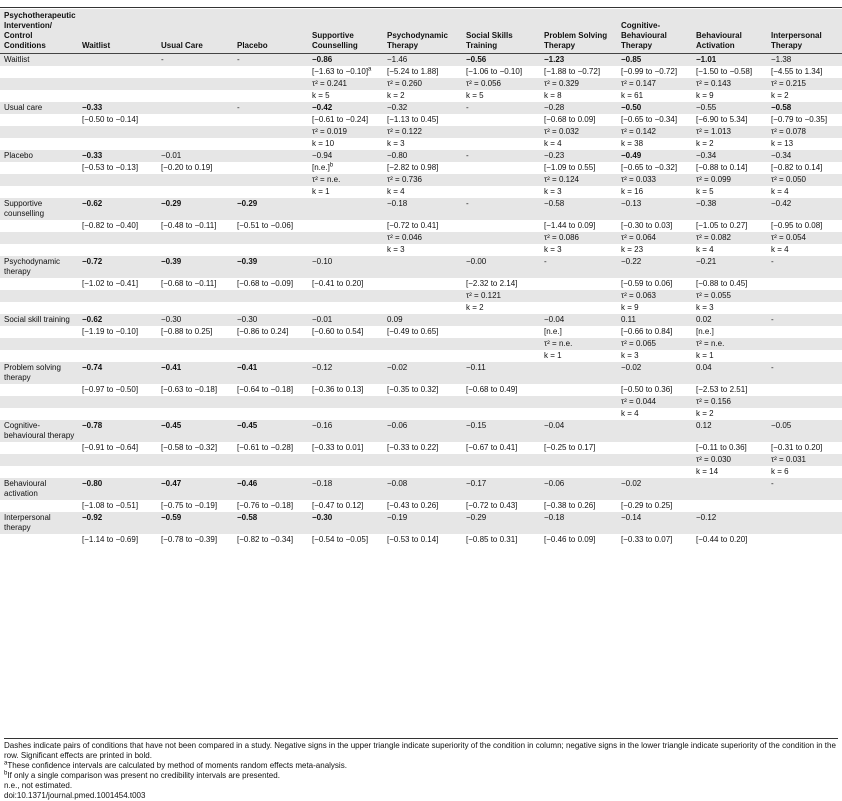  Describe the element at coordinates (189, 225) in the screenshot. I see `table-cell: [−0.48 to −0.11]` at that location.